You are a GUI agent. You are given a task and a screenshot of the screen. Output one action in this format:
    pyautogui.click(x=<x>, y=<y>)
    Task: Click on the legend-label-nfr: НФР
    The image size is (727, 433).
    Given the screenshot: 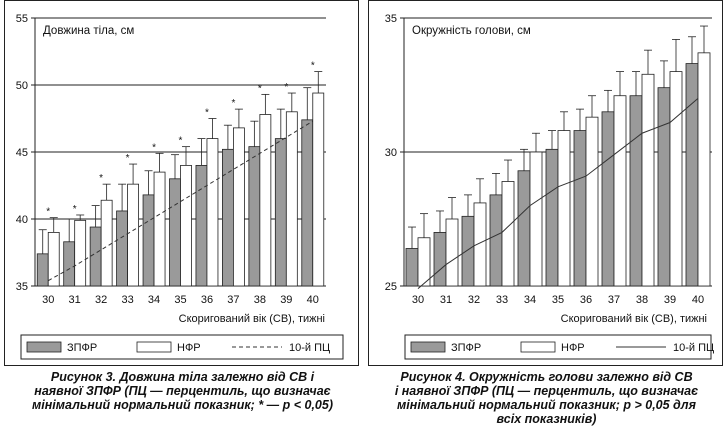 What is the action you would take?
    pyautogui.click(x=573, y=348)
    